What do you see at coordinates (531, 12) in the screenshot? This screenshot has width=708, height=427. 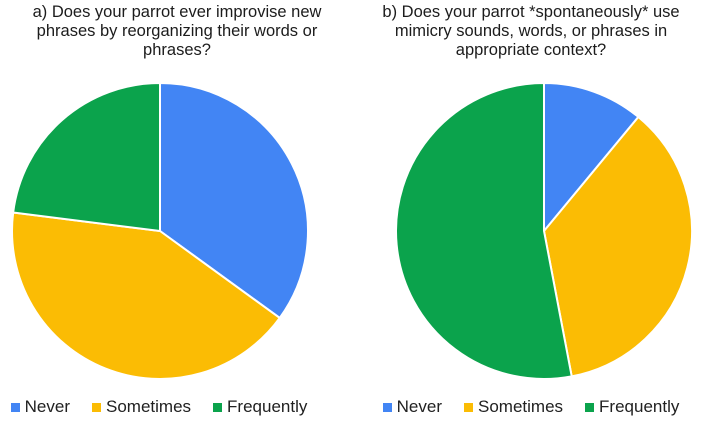 I see `chart-b-title-line-1: b) Does your parrot *spontaneously* use` at bounding box center [531, 12].